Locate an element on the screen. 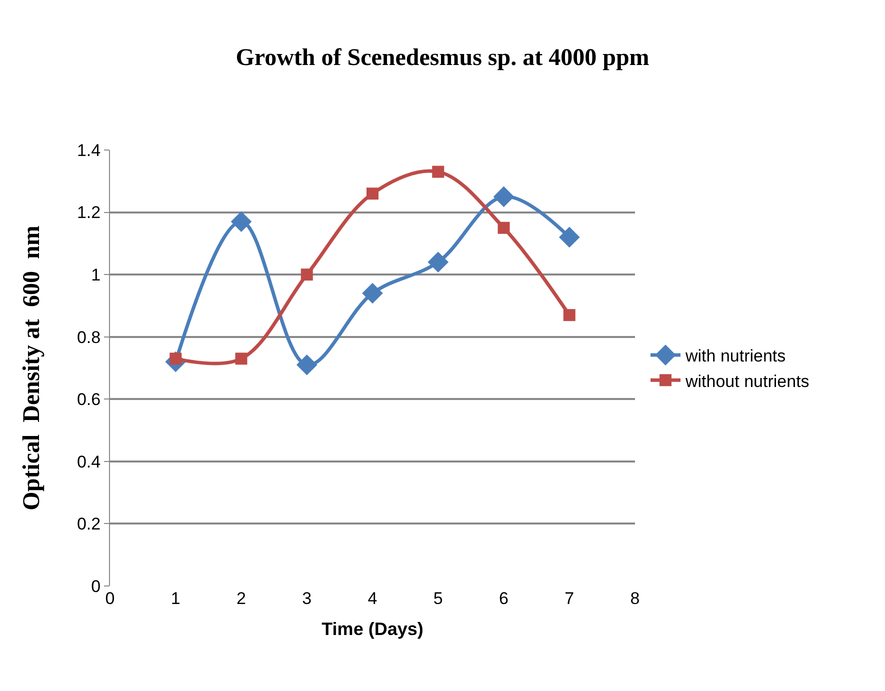 This screenshot has width=885, height=691. y-tick-label: 1.4 is located at coordinates (88, 150).